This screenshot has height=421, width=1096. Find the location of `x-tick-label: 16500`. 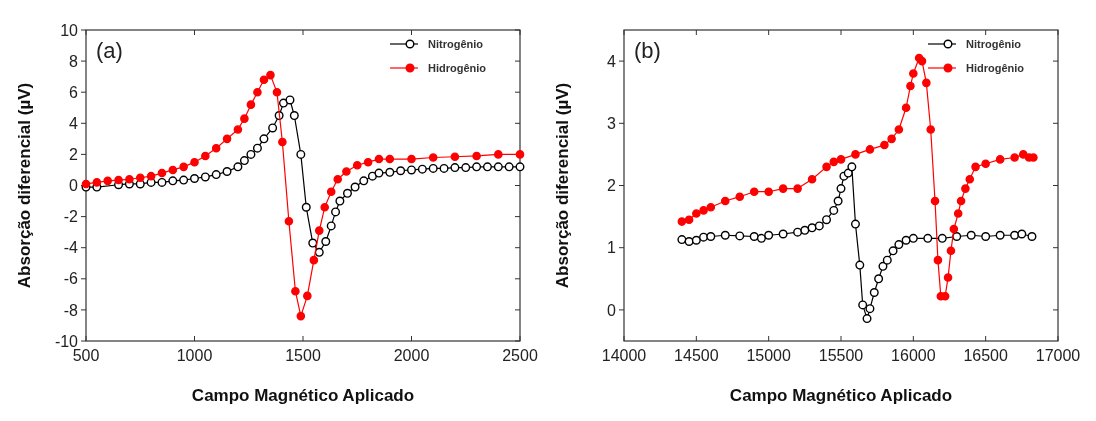

x-tick-label: 16500 is located at coordinates (986, 355).